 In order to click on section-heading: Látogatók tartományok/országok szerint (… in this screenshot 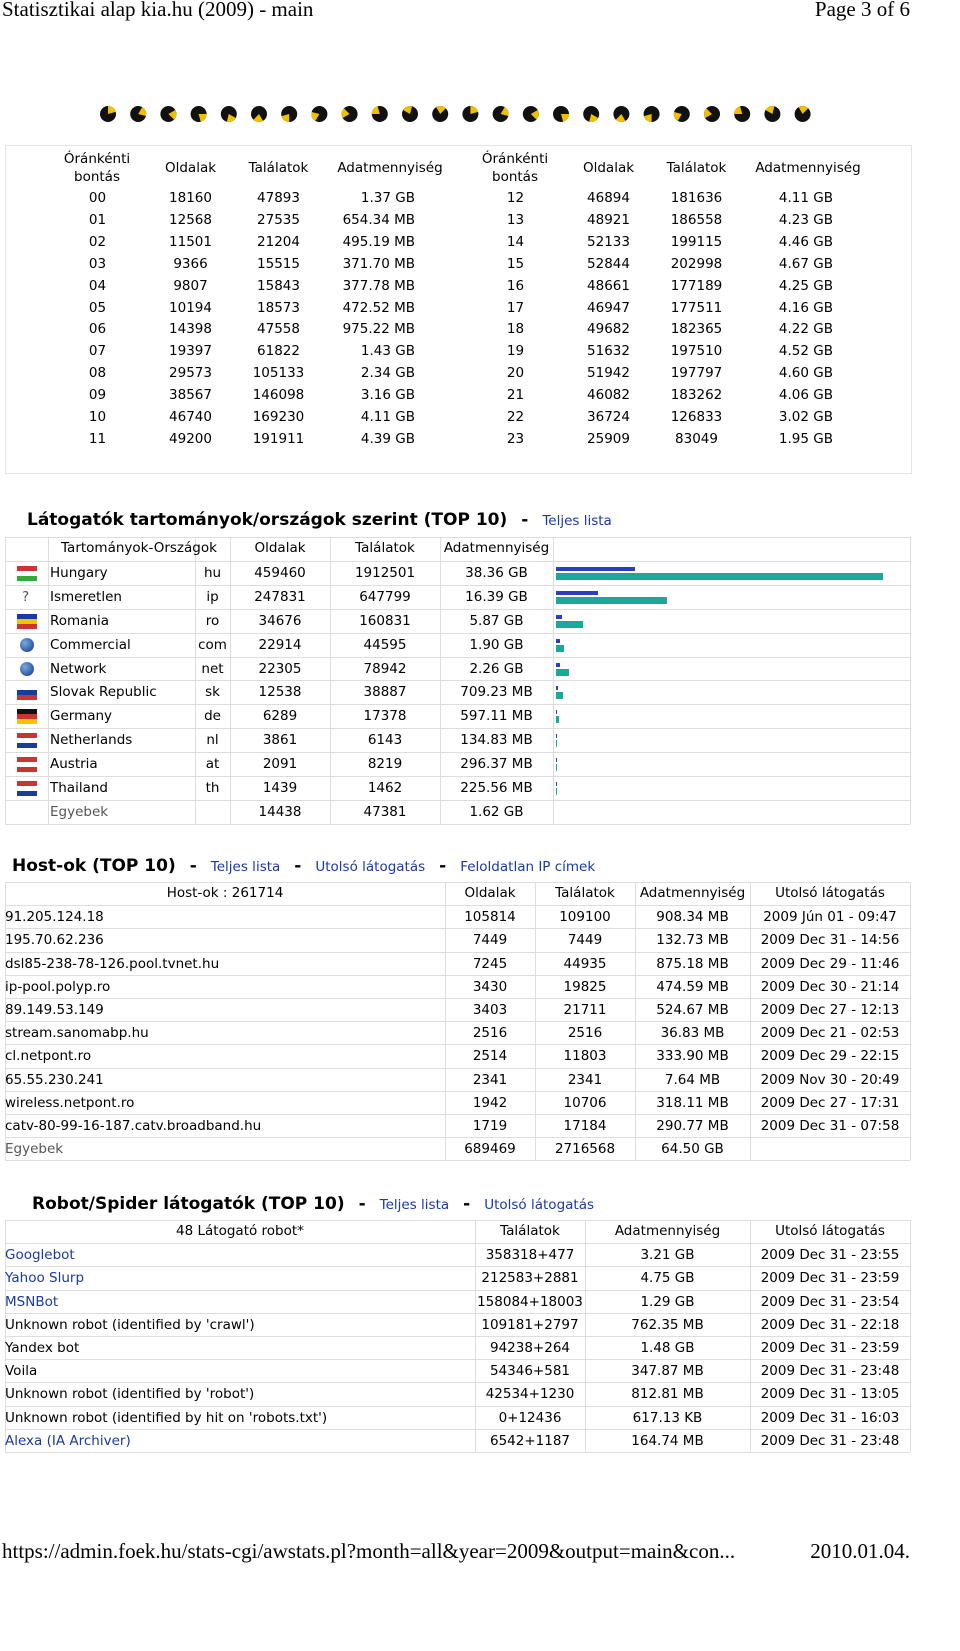, I will do `click(267, 520)`.